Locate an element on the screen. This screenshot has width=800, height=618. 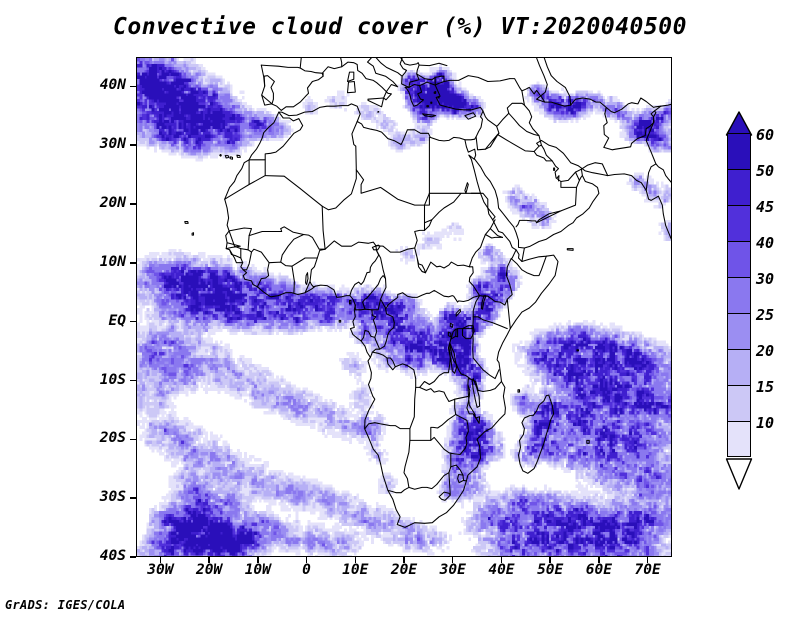
y-axis-label: EQ is located at coordinates (117, 320).